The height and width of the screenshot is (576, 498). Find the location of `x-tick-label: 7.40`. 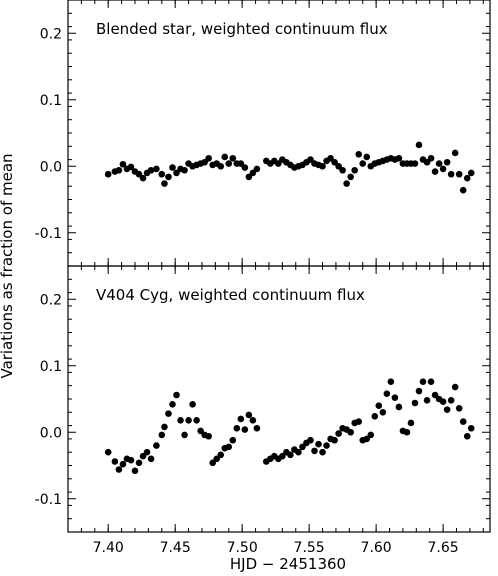

x-tick-label: 7.40 is located at coordinates (108, 548).